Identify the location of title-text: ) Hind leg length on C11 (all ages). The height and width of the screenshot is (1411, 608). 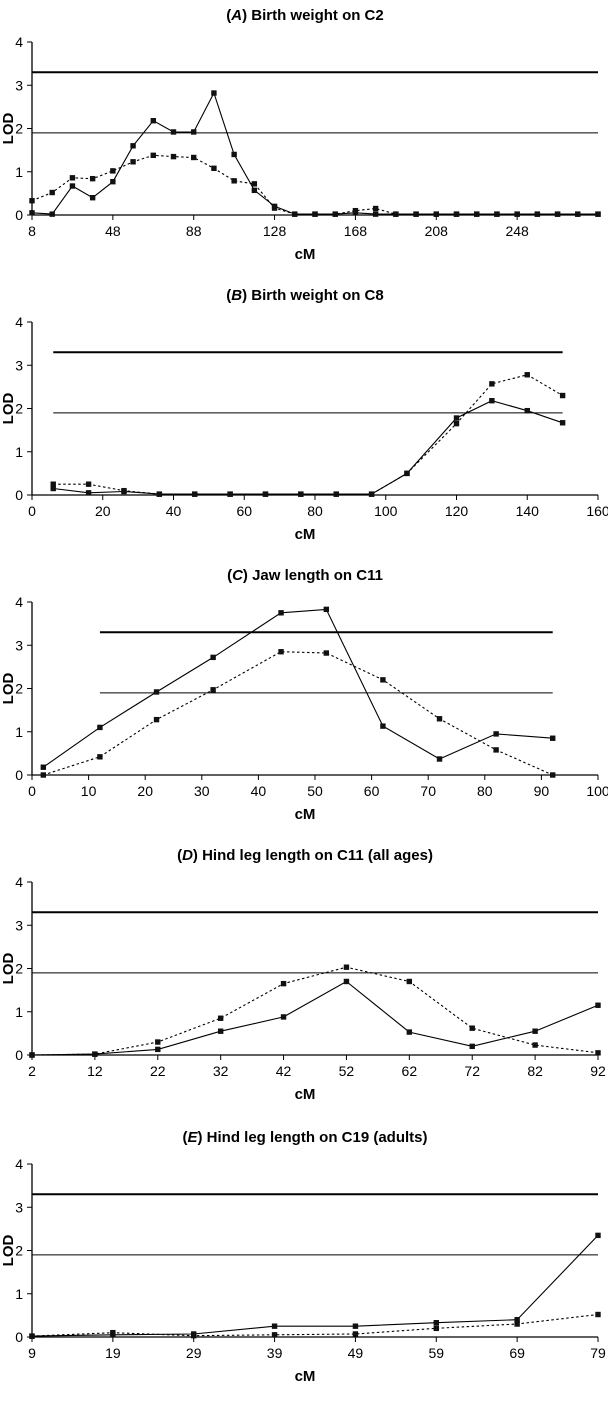
(313, 855).